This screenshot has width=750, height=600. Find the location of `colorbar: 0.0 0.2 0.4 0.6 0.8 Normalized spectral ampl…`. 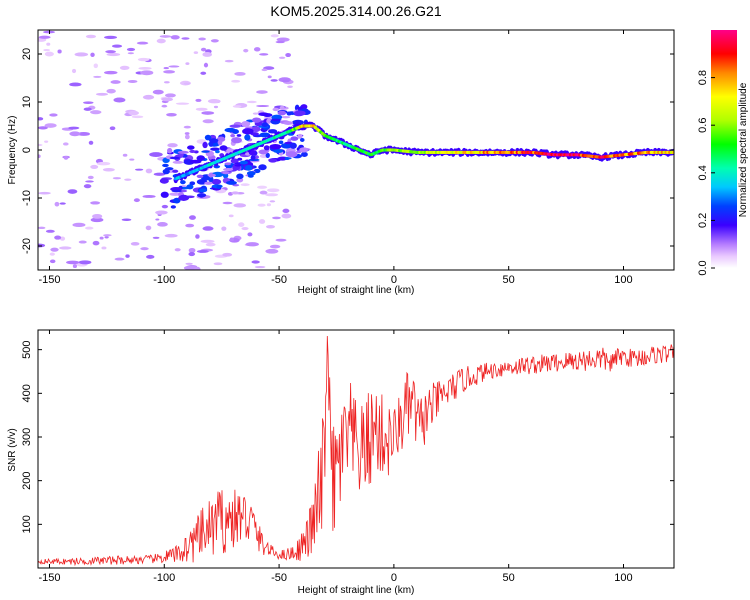

colorbar: 0.0 0.2 0.4 0.6 0.8 Normalized spectral ampl… is located at coordinates (723, 153).